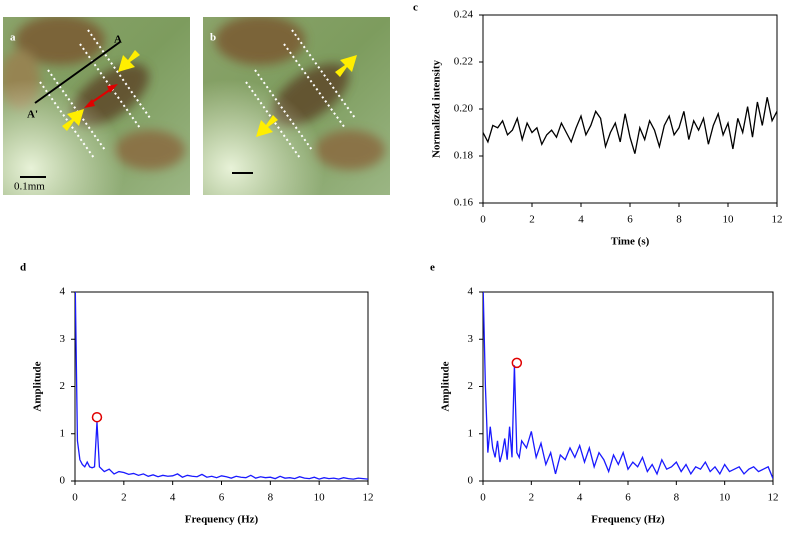 This screenshot has height=533, width=787. Describe the element at coordinates (96, 106) in the screenshot. I see `photo-a` at that location.